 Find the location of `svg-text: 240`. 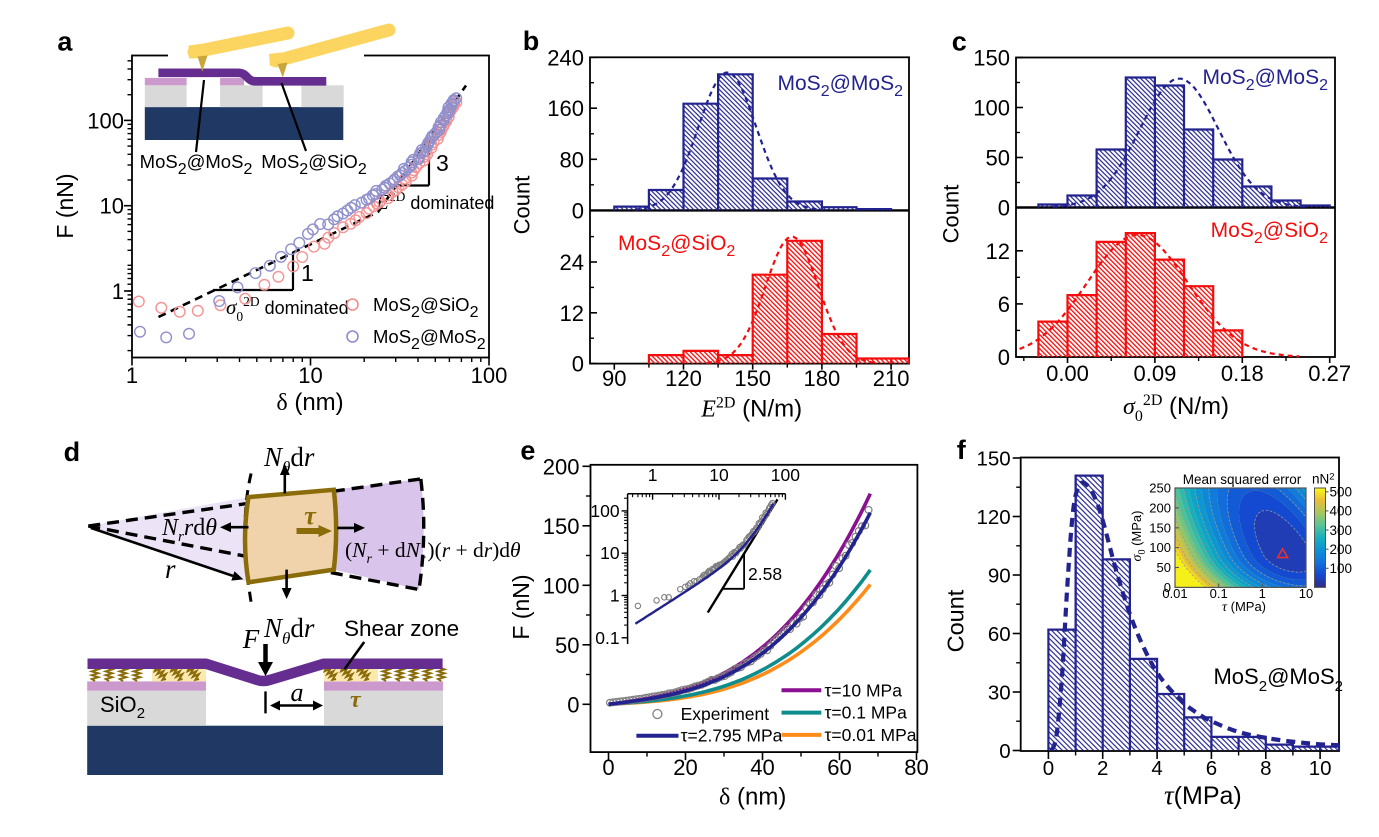

svg-text: 240 is located at coordinates (565, 57).